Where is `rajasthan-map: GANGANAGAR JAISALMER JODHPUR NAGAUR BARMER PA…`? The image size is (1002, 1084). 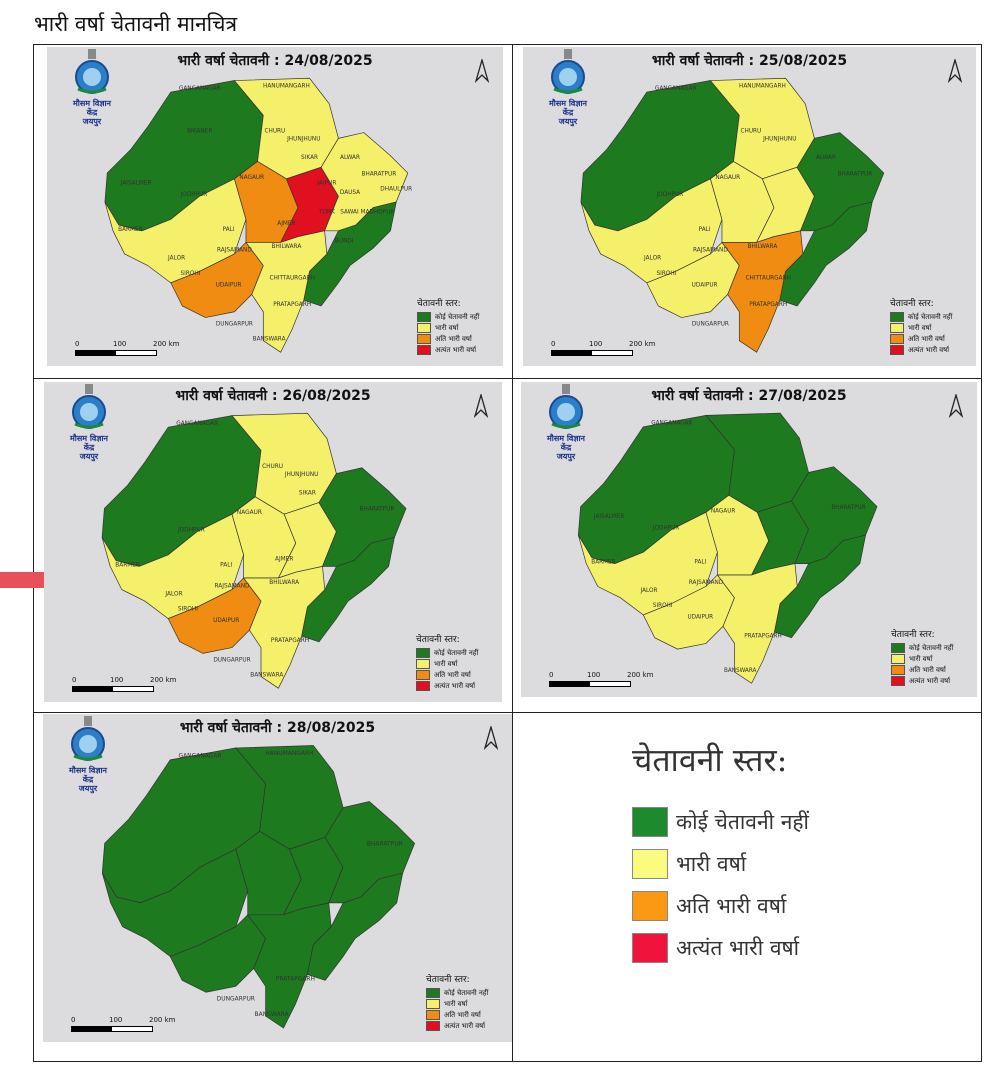
rajasthan-map: GANGANAGAR JAISALMER JODHPUR NAGAUR BARMER PA… is located at coordinates (727, 548).